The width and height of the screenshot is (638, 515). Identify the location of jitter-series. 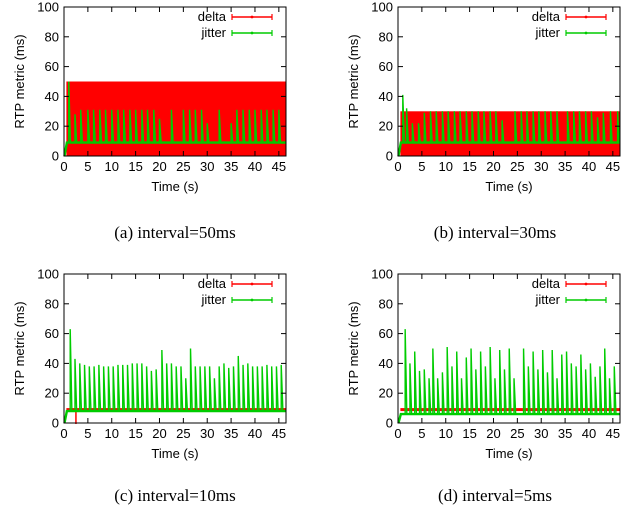
(174, 416).